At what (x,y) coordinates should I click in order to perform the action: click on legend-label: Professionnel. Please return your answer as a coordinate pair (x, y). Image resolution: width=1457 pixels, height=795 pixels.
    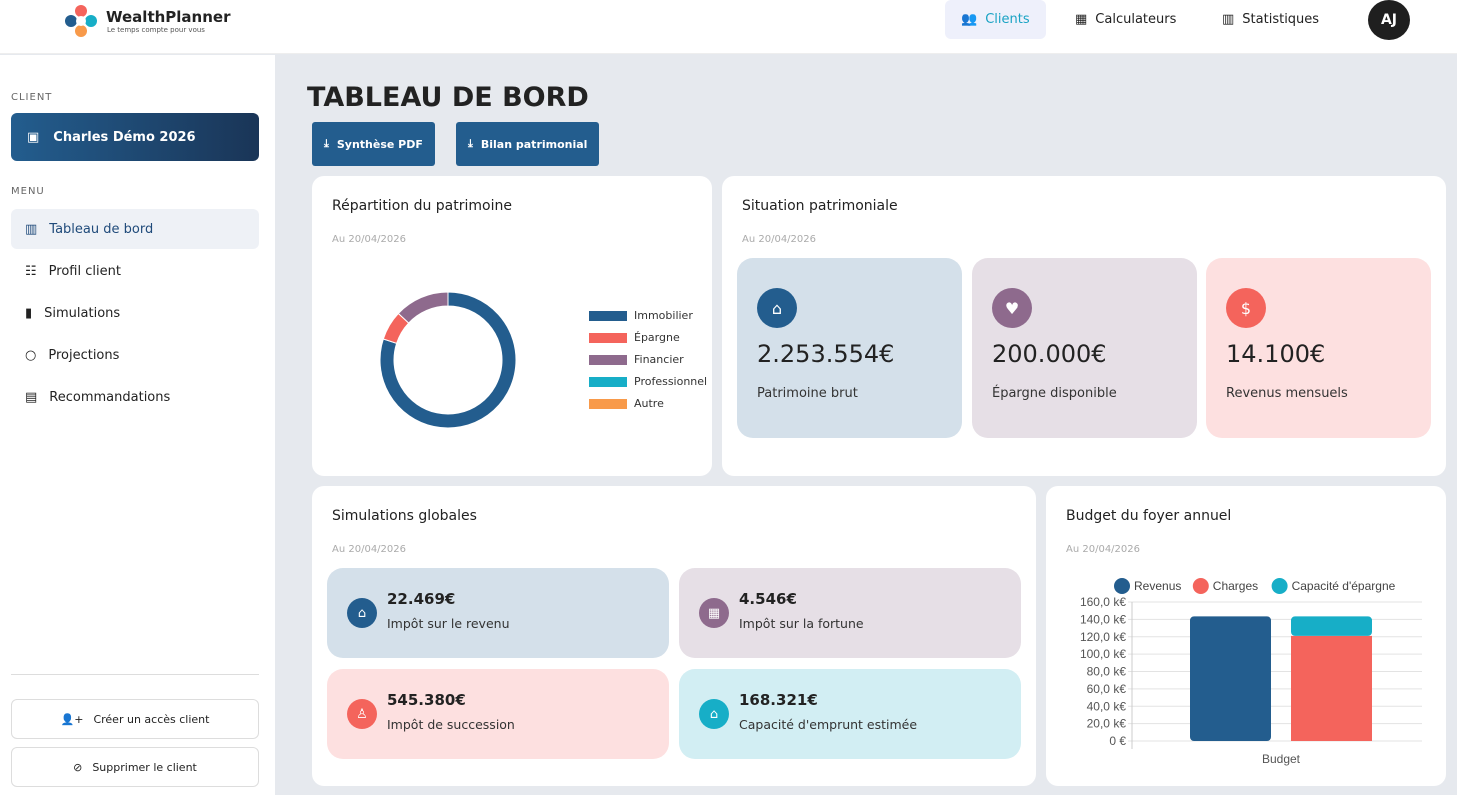
    Looking at the image, I should click on (671, 381).